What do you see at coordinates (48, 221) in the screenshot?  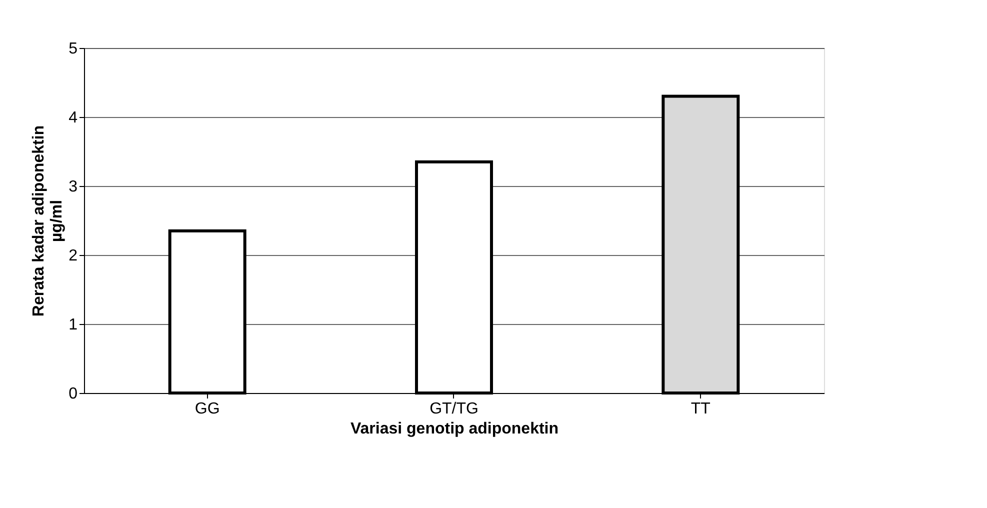 I see `y-axis-title: Rerata kadar adiponektin µg/ml` at bounding box center [48, 221].